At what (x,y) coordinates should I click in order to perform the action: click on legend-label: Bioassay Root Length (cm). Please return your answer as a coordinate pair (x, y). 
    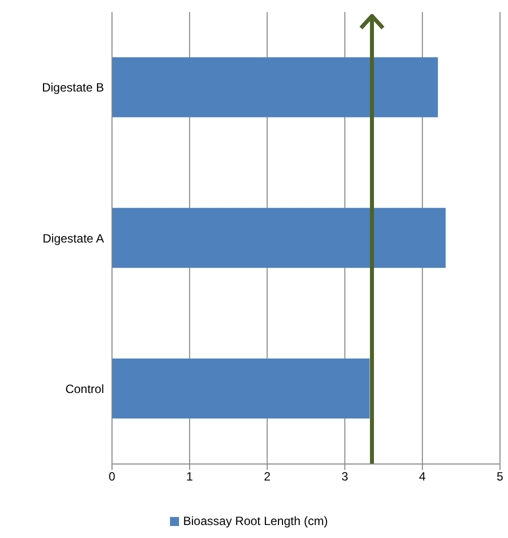
    Looking at the image, I should click on (255, 521).